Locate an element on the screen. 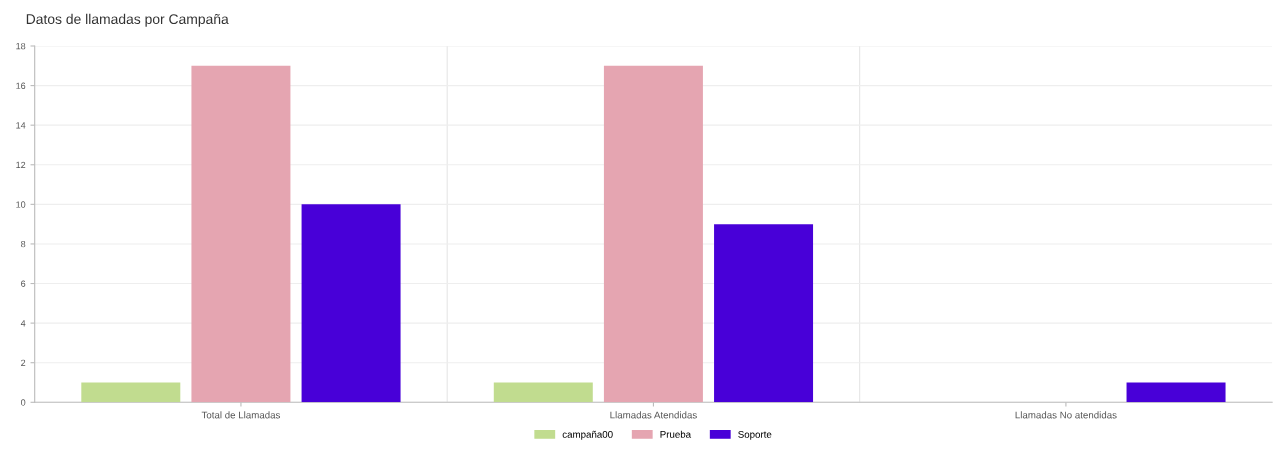 This screenshot has height=451, width=1285. y-tick-label: 0 is located at coordinates (23, 402).